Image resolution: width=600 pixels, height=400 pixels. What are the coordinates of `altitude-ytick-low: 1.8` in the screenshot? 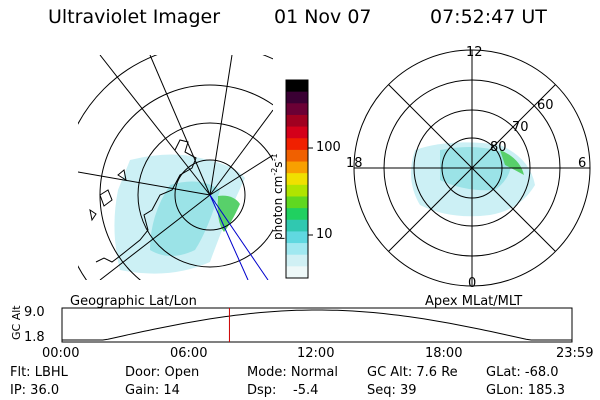 It's located at (34, 337).